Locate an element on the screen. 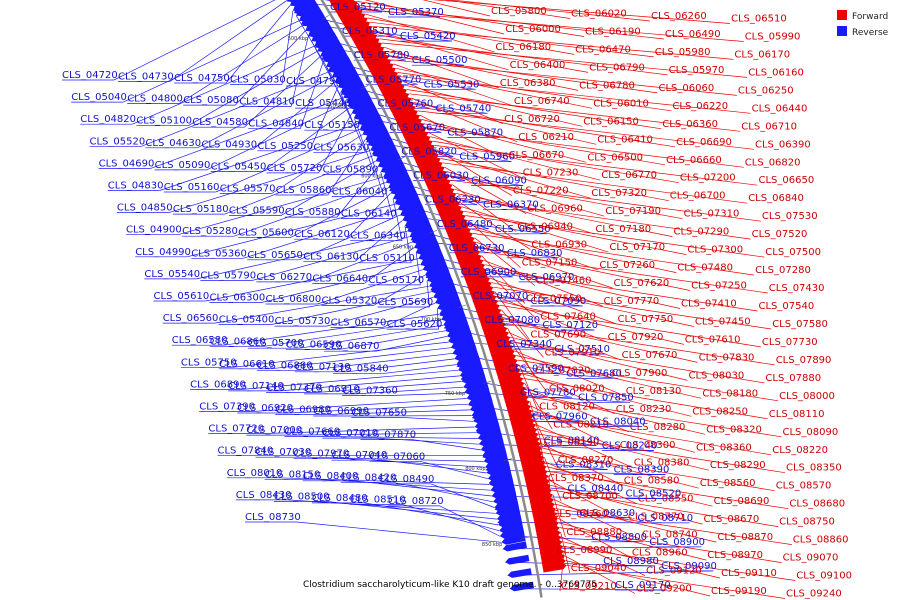  forward-gene-label: CLS_08320 is located at coordinates (734, 429).